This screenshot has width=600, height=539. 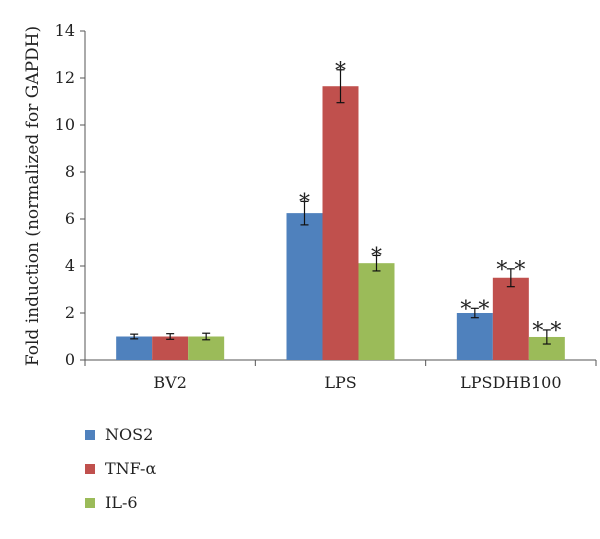 I want to click on y-tick-label: 6, so click(x=70, y=218).